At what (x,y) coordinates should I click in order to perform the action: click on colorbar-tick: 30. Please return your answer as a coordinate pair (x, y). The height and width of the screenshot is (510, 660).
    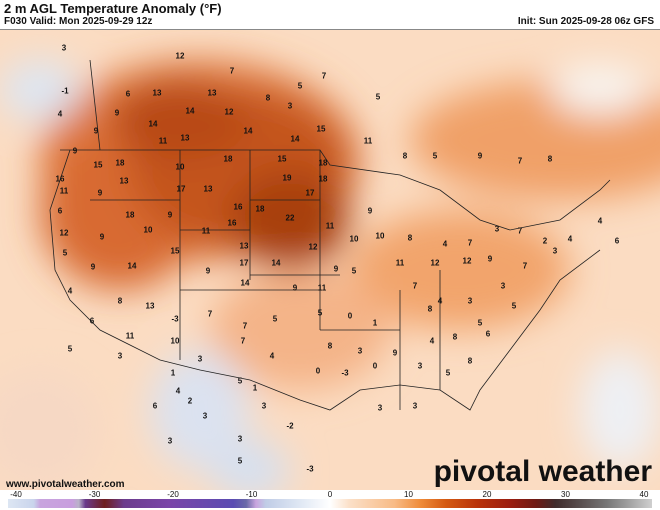
    Looking at the image, I should click on (565, 494).